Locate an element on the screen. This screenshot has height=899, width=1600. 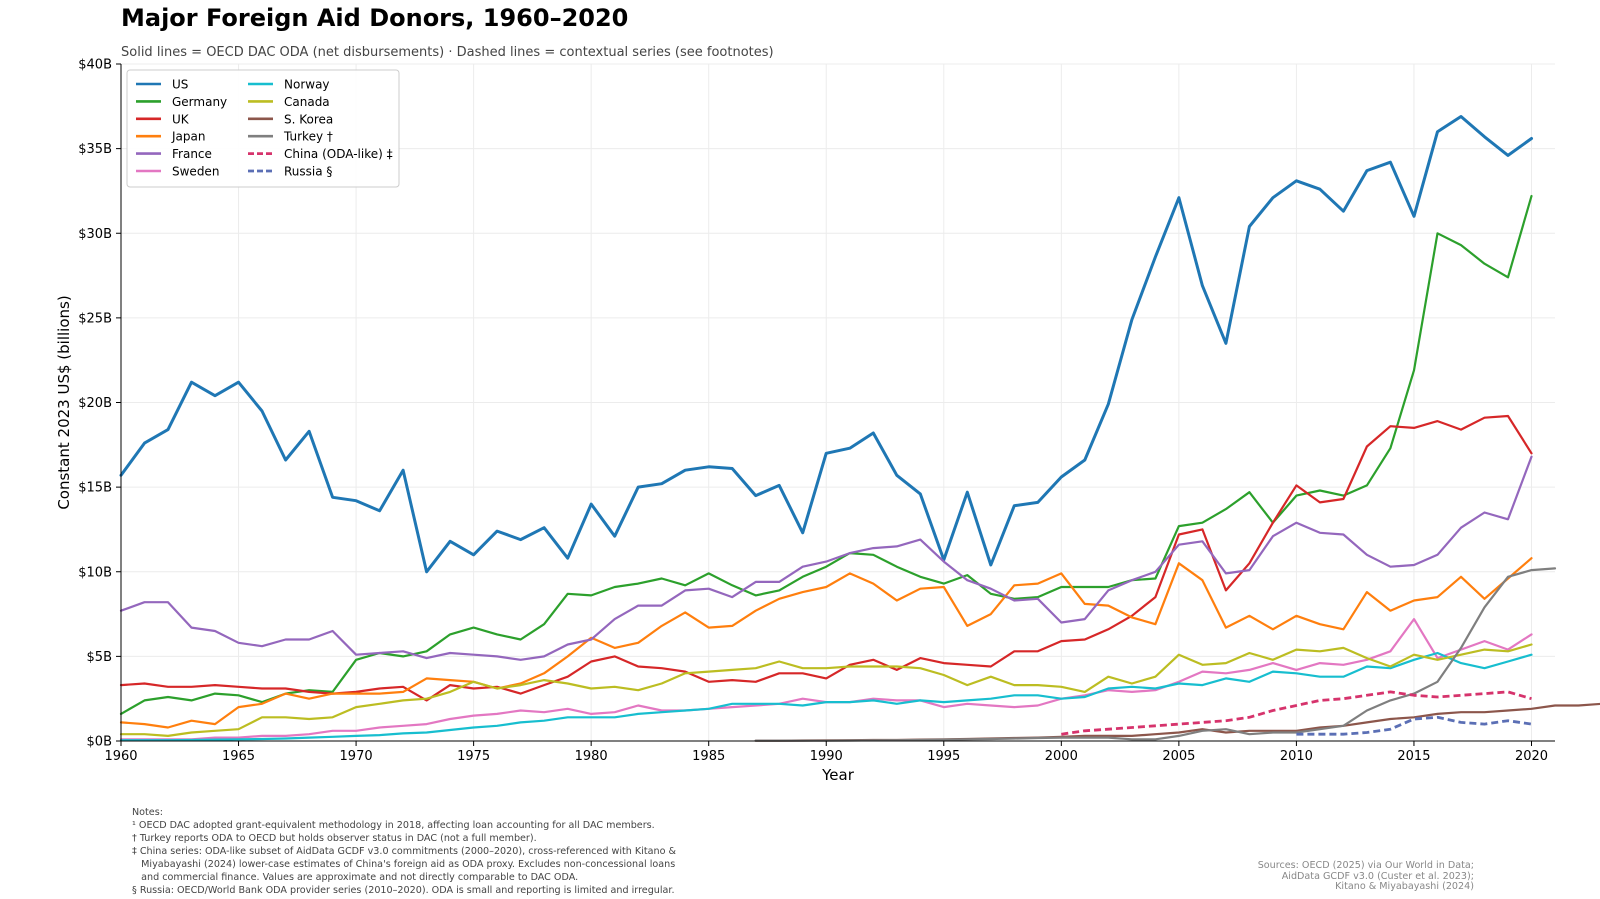
y-tick-label: $20B is located at coordinates (95, 403).